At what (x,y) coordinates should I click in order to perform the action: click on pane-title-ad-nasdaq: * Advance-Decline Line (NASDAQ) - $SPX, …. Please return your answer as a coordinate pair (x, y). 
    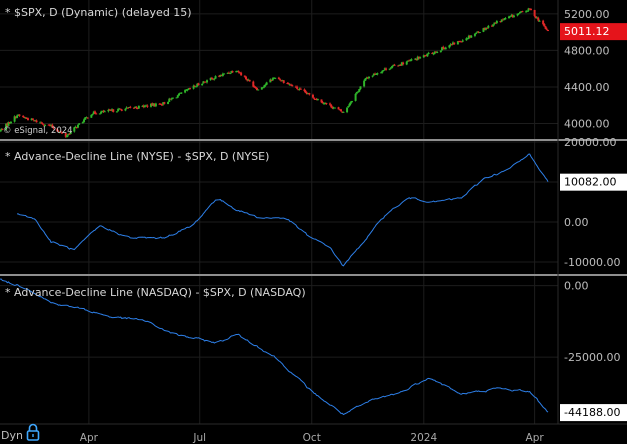
    Looking at the image, I should click on (155, 292).